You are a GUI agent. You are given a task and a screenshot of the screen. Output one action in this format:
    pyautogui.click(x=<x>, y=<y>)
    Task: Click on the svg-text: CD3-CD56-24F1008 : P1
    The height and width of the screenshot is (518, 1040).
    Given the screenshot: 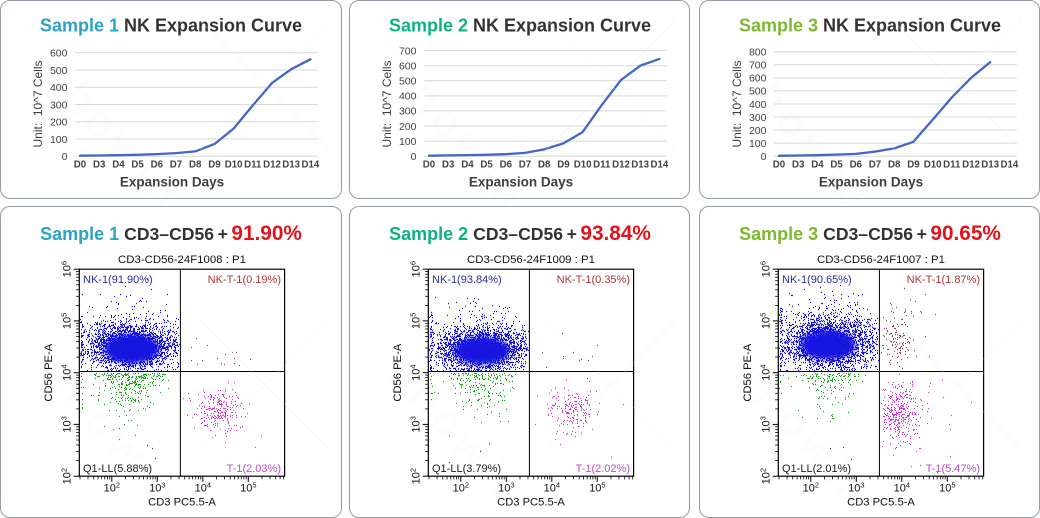 What is the action you would take?
    pyautogui.click(x=182, y=260)
    